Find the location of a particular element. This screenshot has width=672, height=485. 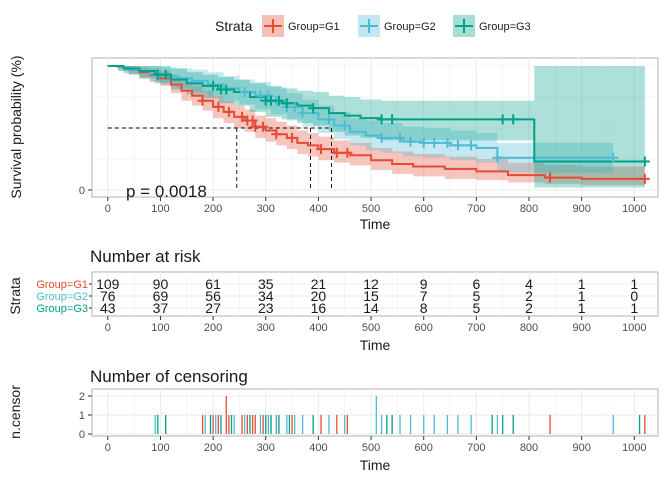

censoring-x-tick-label: 200 is located at coordinates (213, 448).